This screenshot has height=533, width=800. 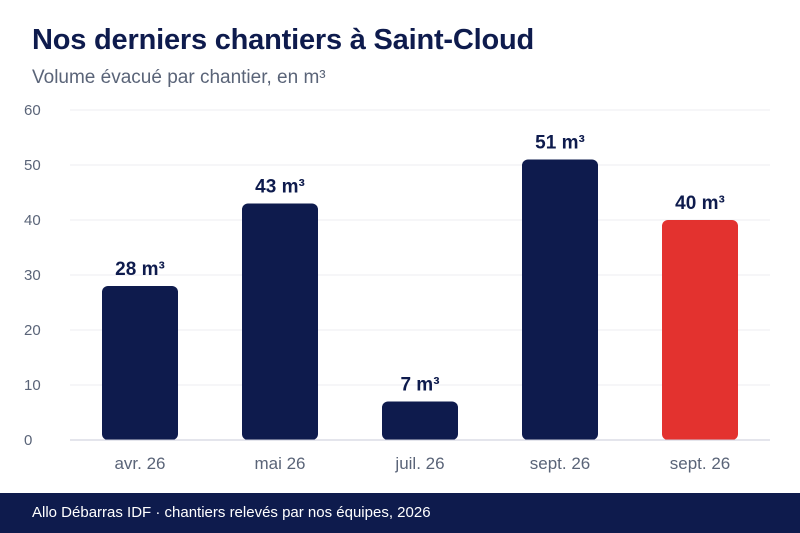 I want to click on y-tick-label: 20, so click(x=32, y=330).